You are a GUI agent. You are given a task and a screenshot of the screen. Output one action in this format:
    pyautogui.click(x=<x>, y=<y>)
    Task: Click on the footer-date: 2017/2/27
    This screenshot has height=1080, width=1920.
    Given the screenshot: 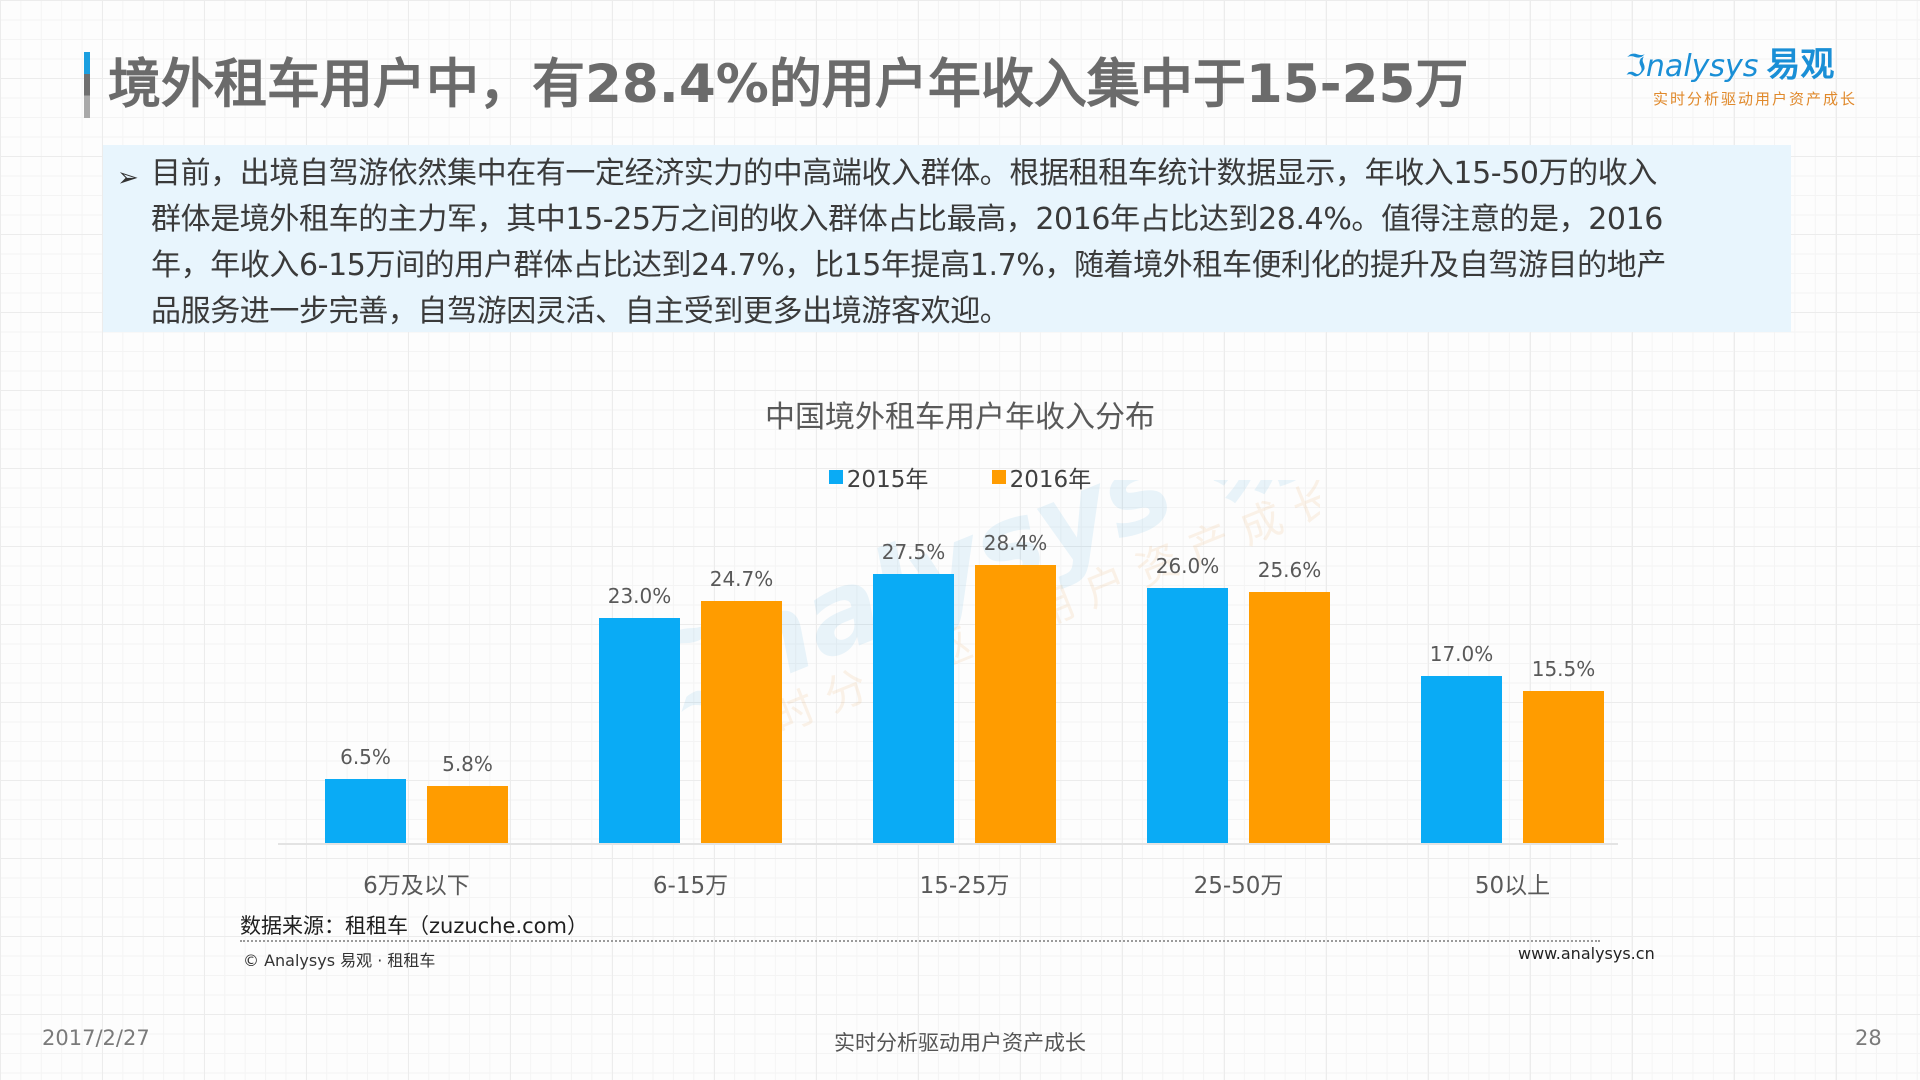 What is the action you would take?
    pyautogui.click(x=96, y=1038)
    